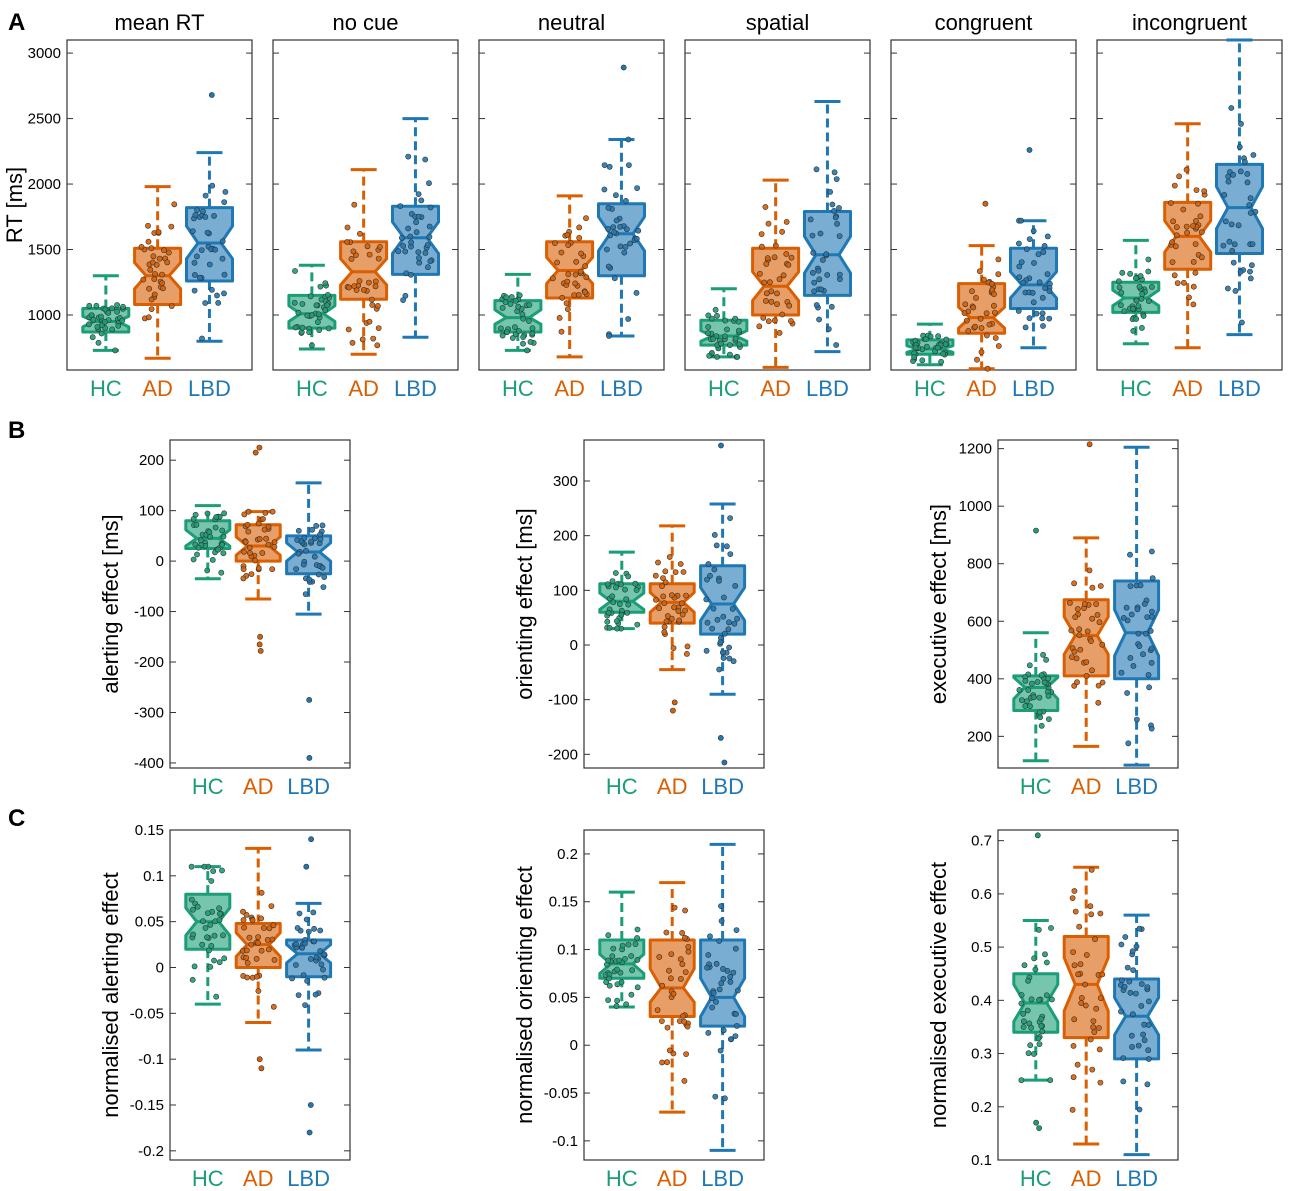 The height and width of the screenshot is (1191, 1300). What do you see at coordinates (1036, 1176) in the screenshot?
I see `panel-12-xlabel-hc: HC` at bounding box center [1036, 1176].